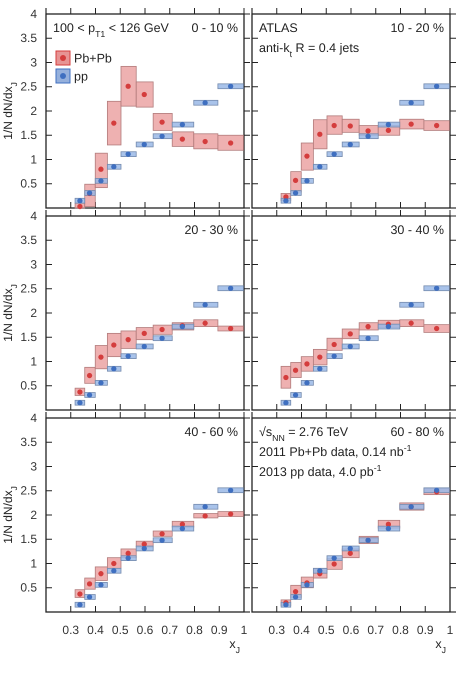  I want to click on annotation: 100 < p$_{T1}$ < 126 GeV, so click(111, 30).